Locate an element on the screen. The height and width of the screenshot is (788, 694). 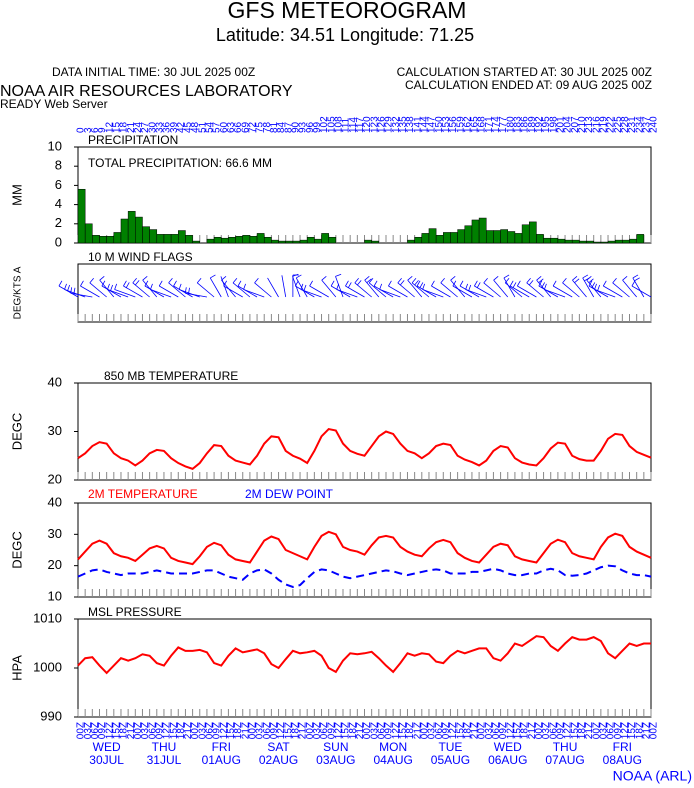
footer: NOAA (ARL) is located at coordinates (652, 776).